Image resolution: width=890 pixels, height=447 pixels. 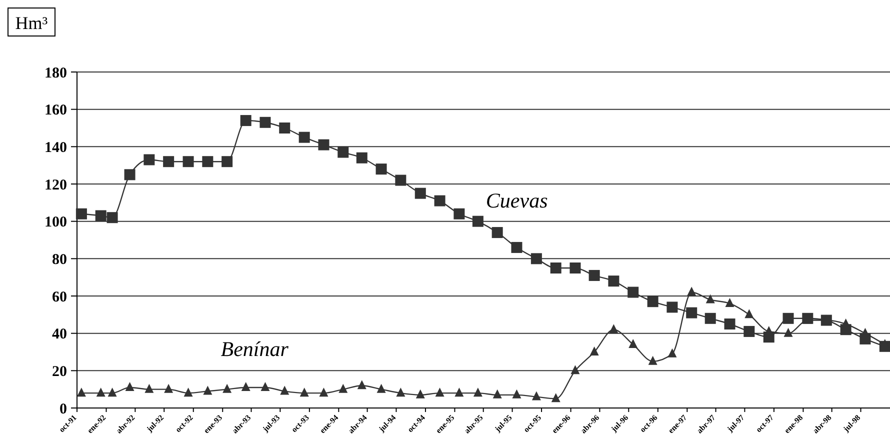 What do you see at coordinates (59, 297) in the screenshot?
I see `y-tick-label: 60` at bounding box center [59, 297].